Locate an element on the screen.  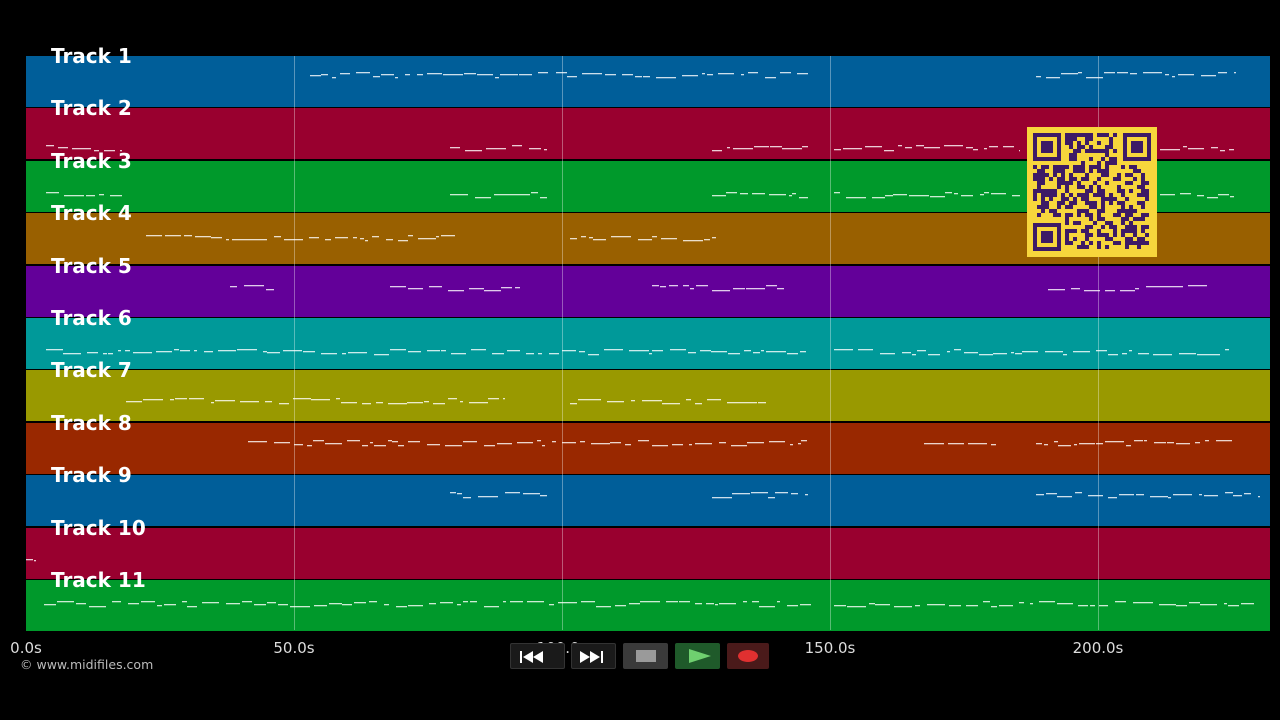
fast-forward-icon is located at coordinates (591, 657).